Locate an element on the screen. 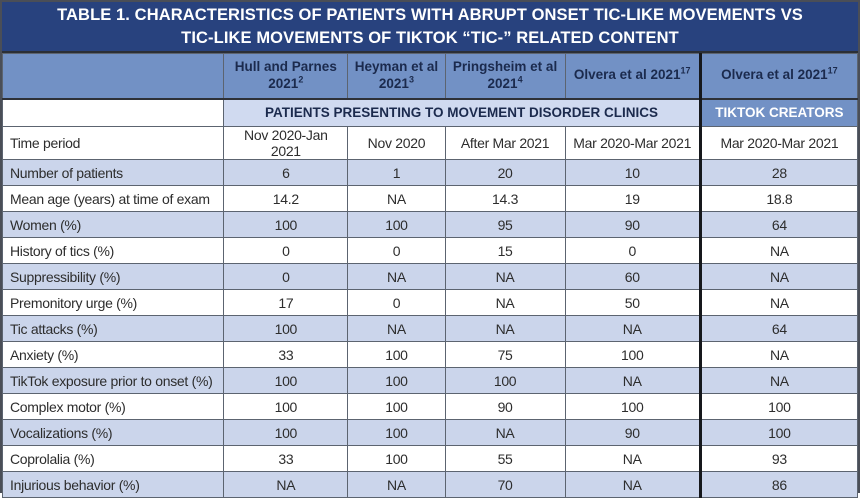 The image size is (860, 498). table-cell: Nov 2020 is located at coordinates (396, 143).